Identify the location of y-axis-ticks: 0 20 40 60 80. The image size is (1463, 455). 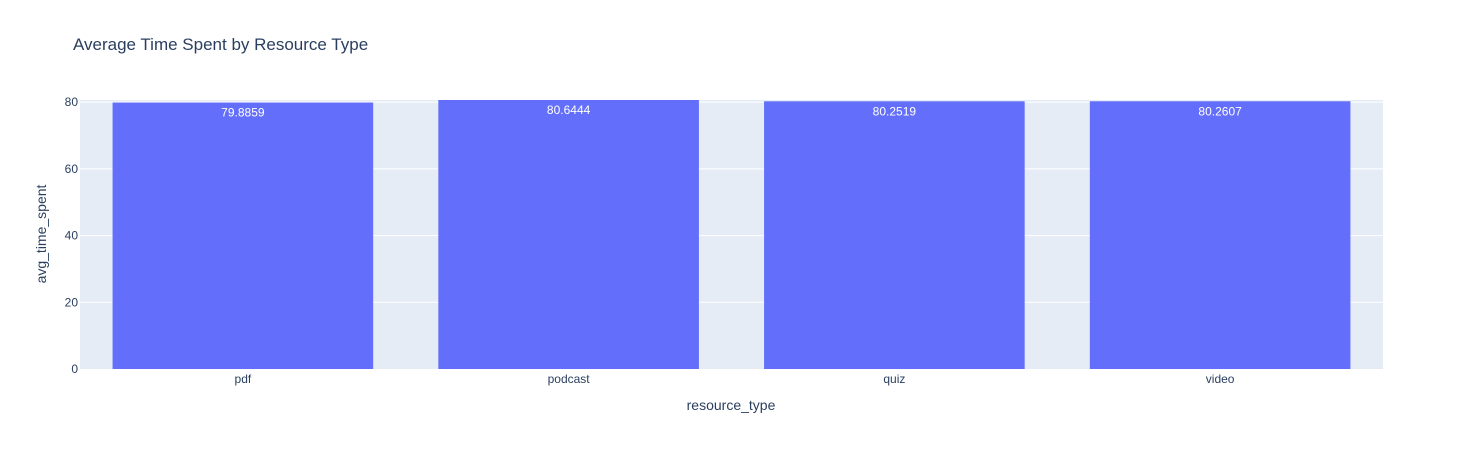
(72, 235).